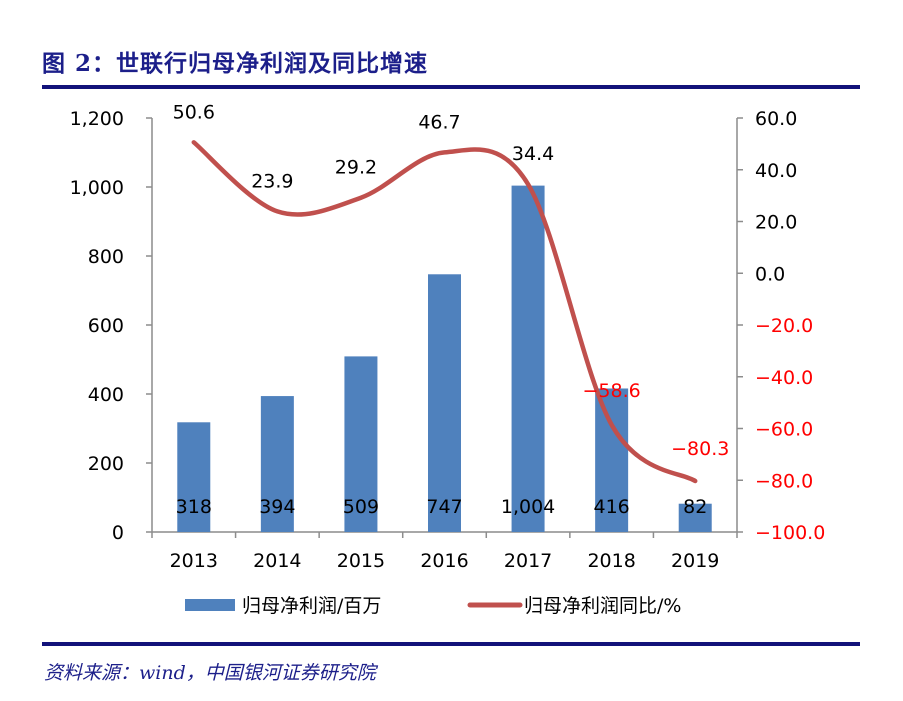 The image size is (903, 701). Describe the element at coordinates (444, 403) in the screenshot. I see `bar-2016` at that location.